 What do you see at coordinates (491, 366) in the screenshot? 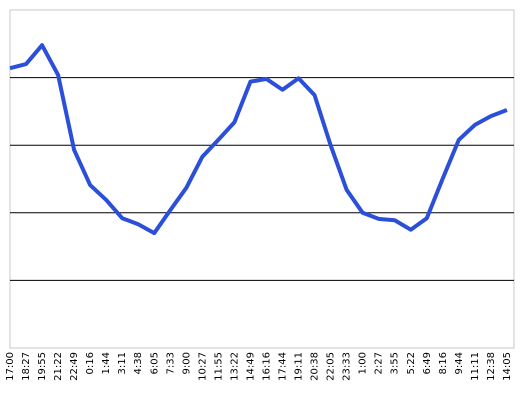
I see `x-tick-label: 12:38` at bounding box center [491, 366].